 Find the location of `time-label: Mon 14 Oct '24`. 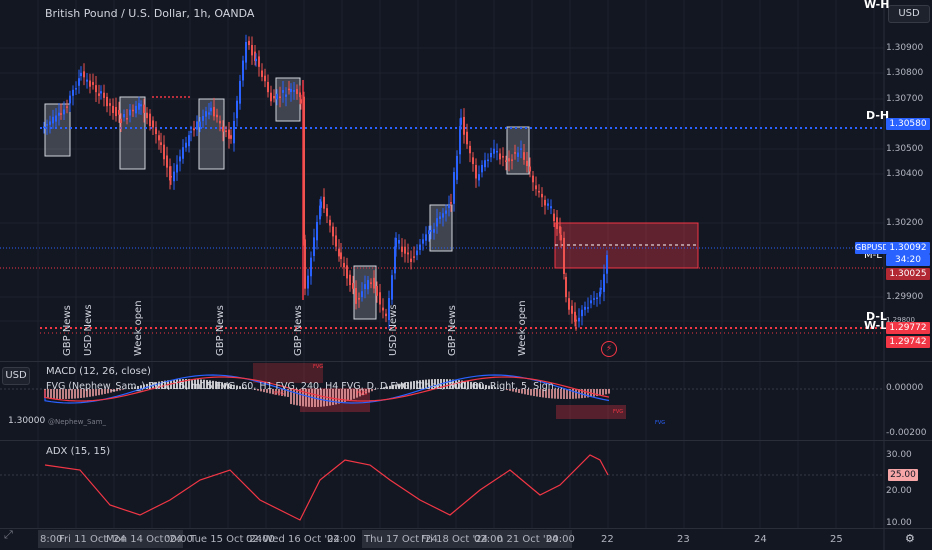

time-label: Mon 14 Oct '24 is located at coordinates (144, 539).